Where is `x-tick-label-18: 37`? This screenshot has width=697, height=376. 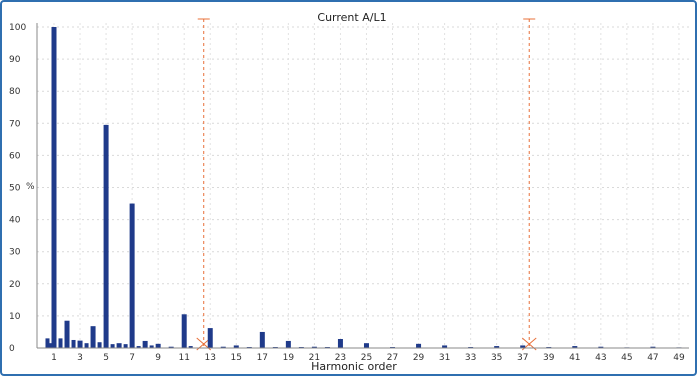
x-tick-label-18: 37 is located at coordinates (522, 358).